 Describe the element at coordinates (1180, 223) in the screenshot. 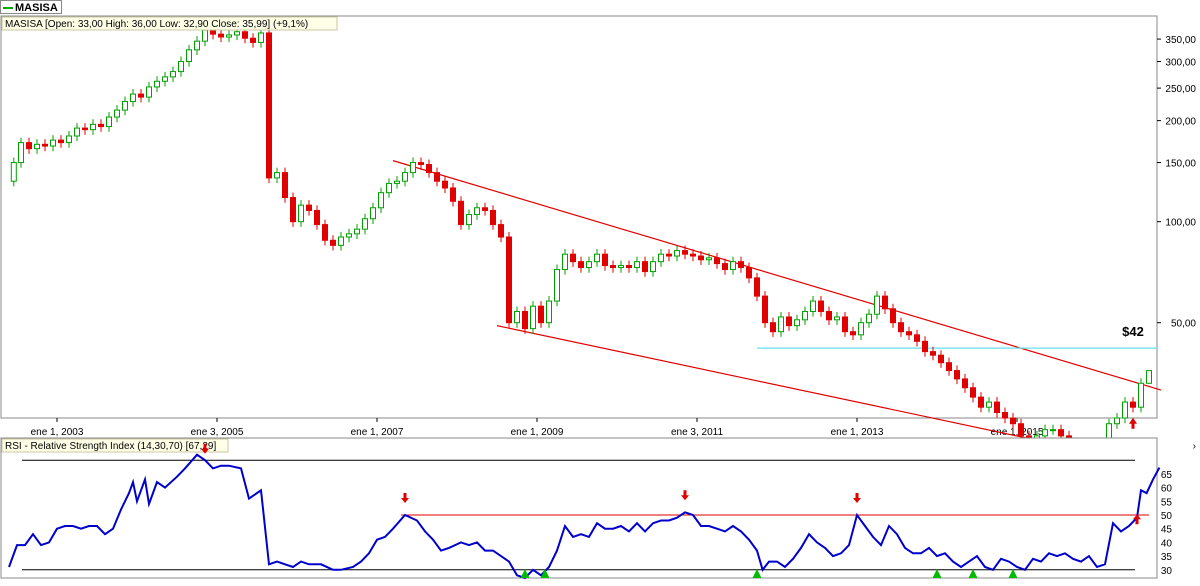

I see `price-y-tick-label: 100,00` at that location.